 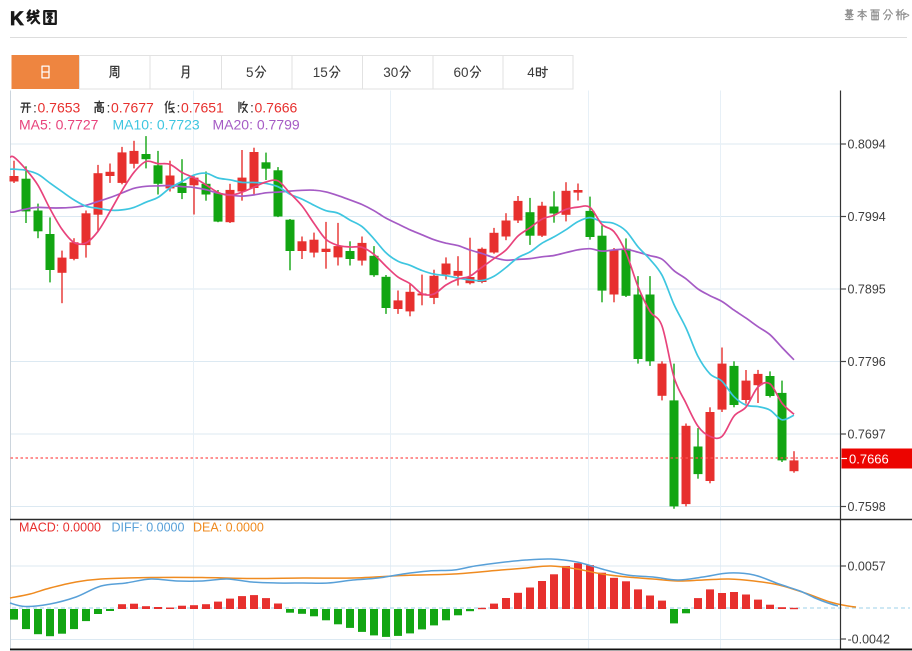 What do you see at coordinates (59, 108) in the screenshot?
I see `svg-text: 0.7653` at bounding box center [59, 108].